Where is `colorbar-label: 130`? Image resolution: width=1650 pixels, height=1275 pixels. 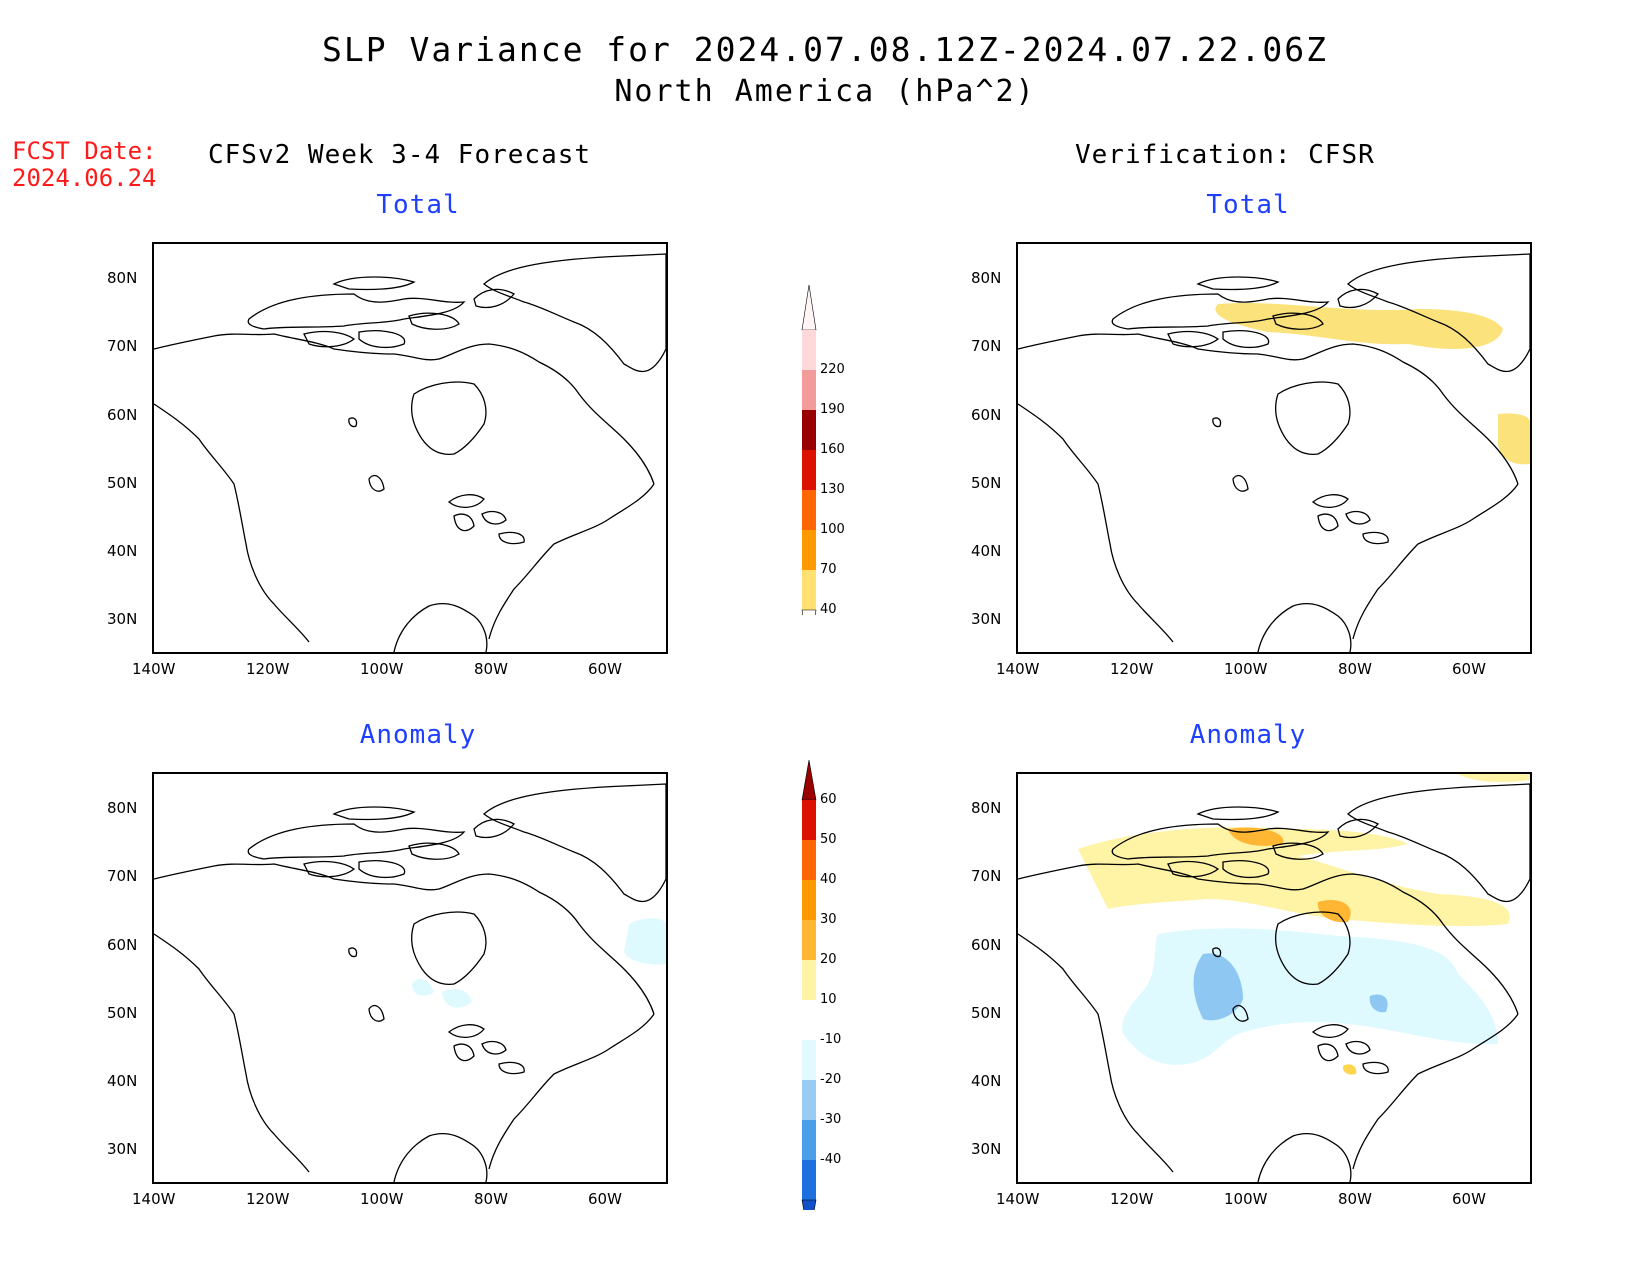 colorbar-label: 130 is located at coordinates (832, 489).